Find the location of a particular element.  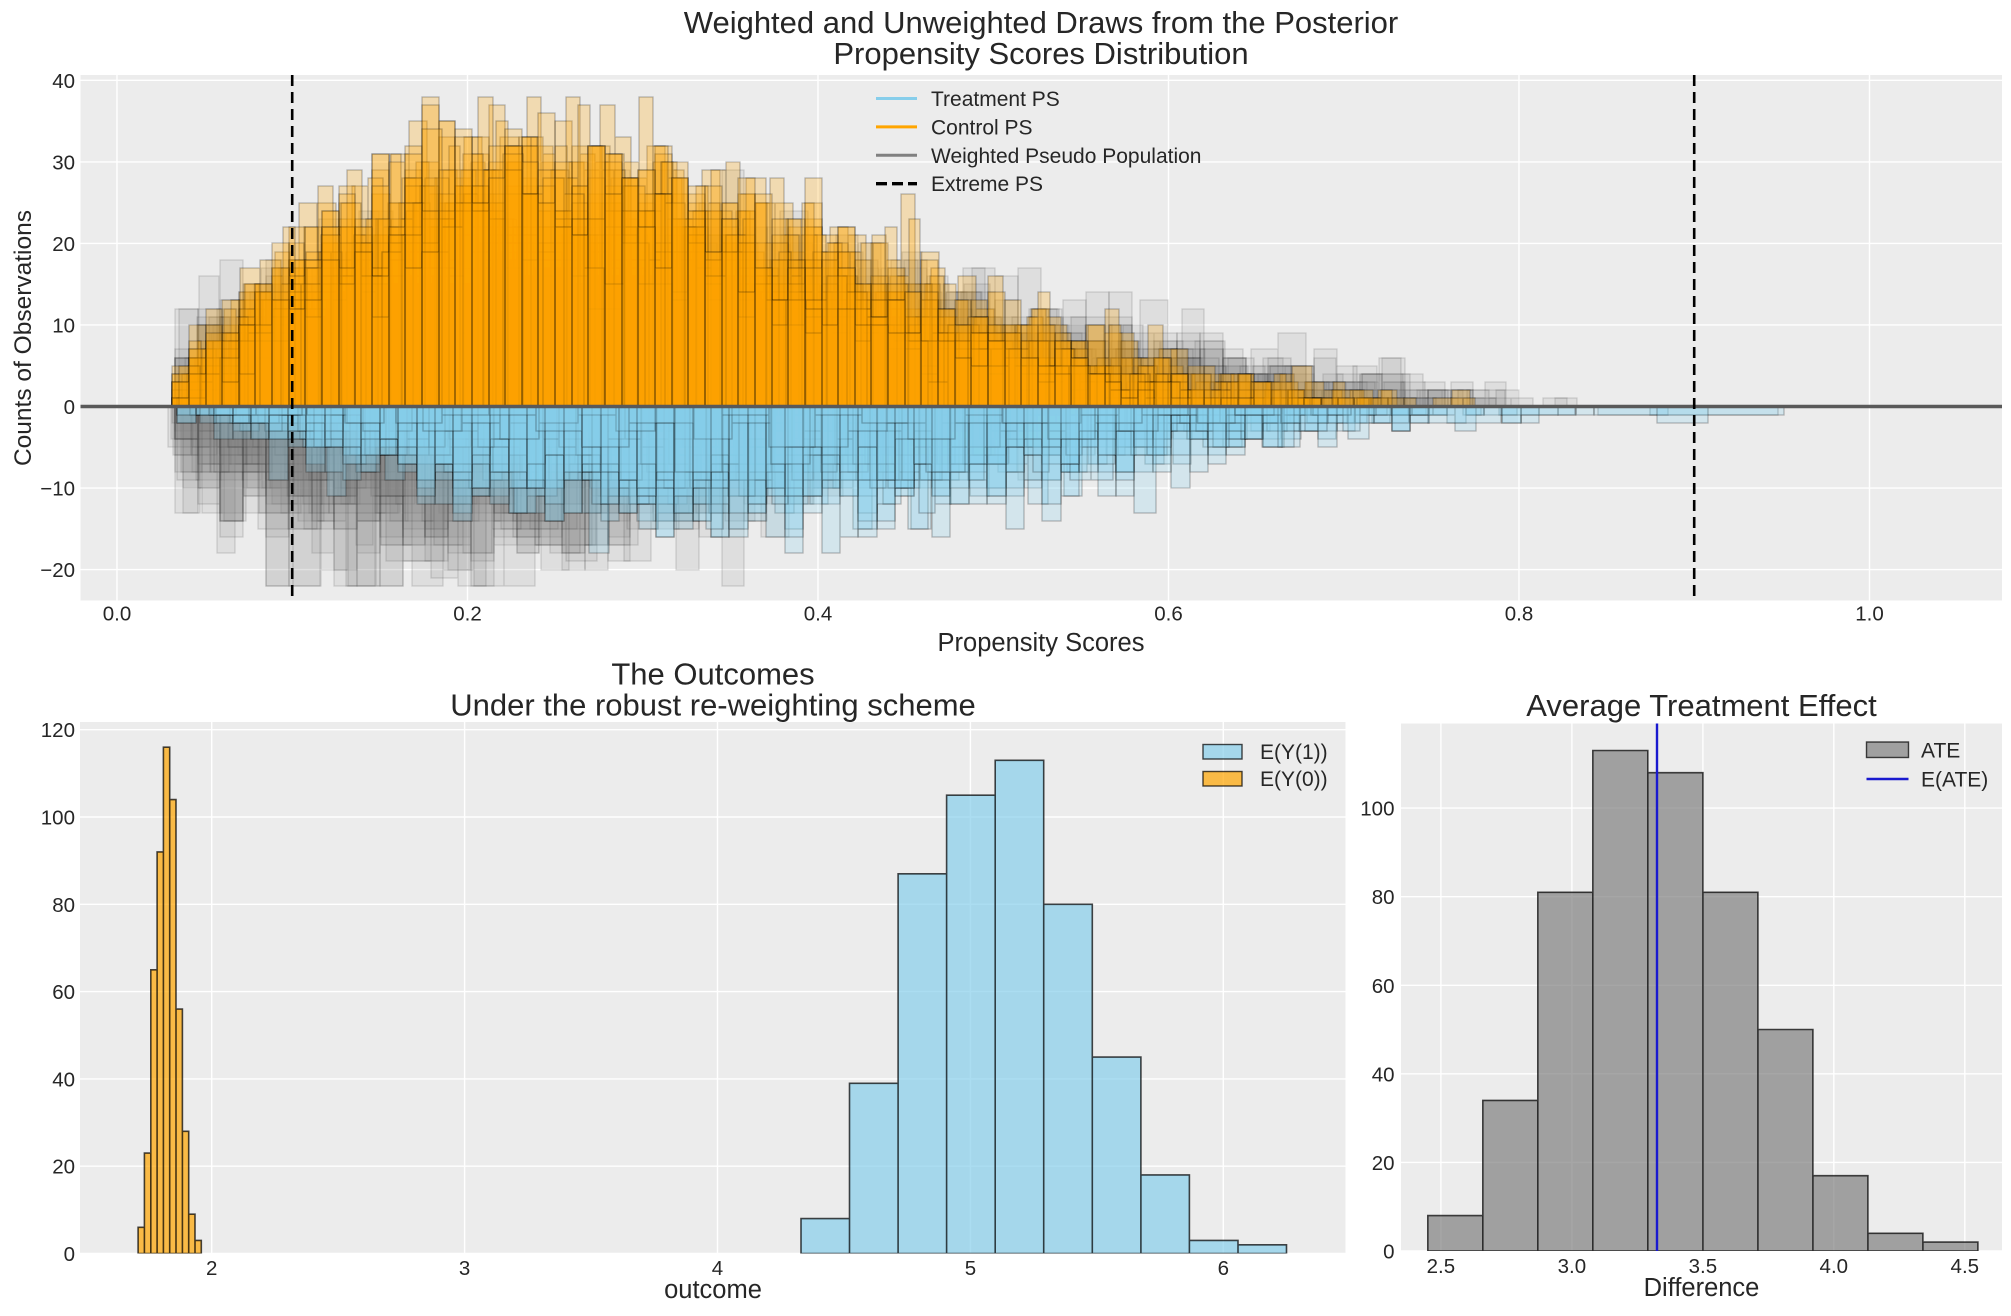

svg-text: 3.0 is located at coordinates (1572, 1266).